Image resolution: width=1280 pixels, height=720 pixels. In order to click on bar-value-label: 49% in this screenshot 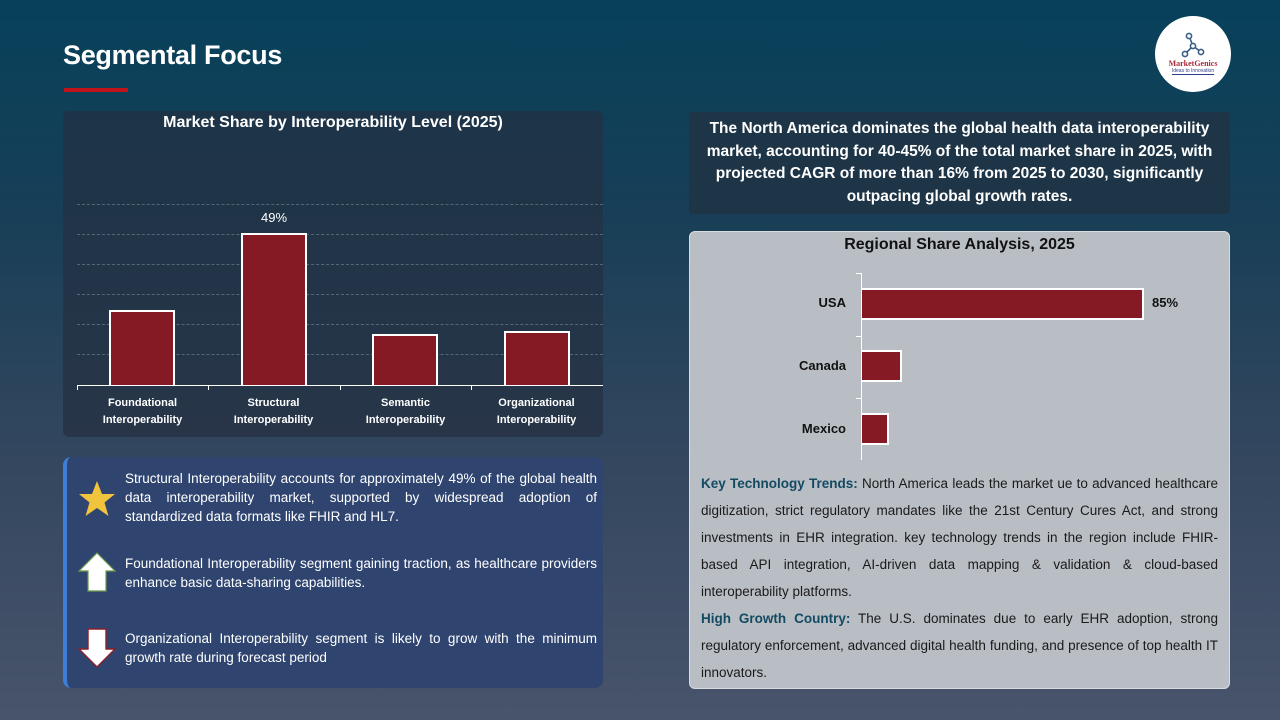, I will do `click(274, 217)`.